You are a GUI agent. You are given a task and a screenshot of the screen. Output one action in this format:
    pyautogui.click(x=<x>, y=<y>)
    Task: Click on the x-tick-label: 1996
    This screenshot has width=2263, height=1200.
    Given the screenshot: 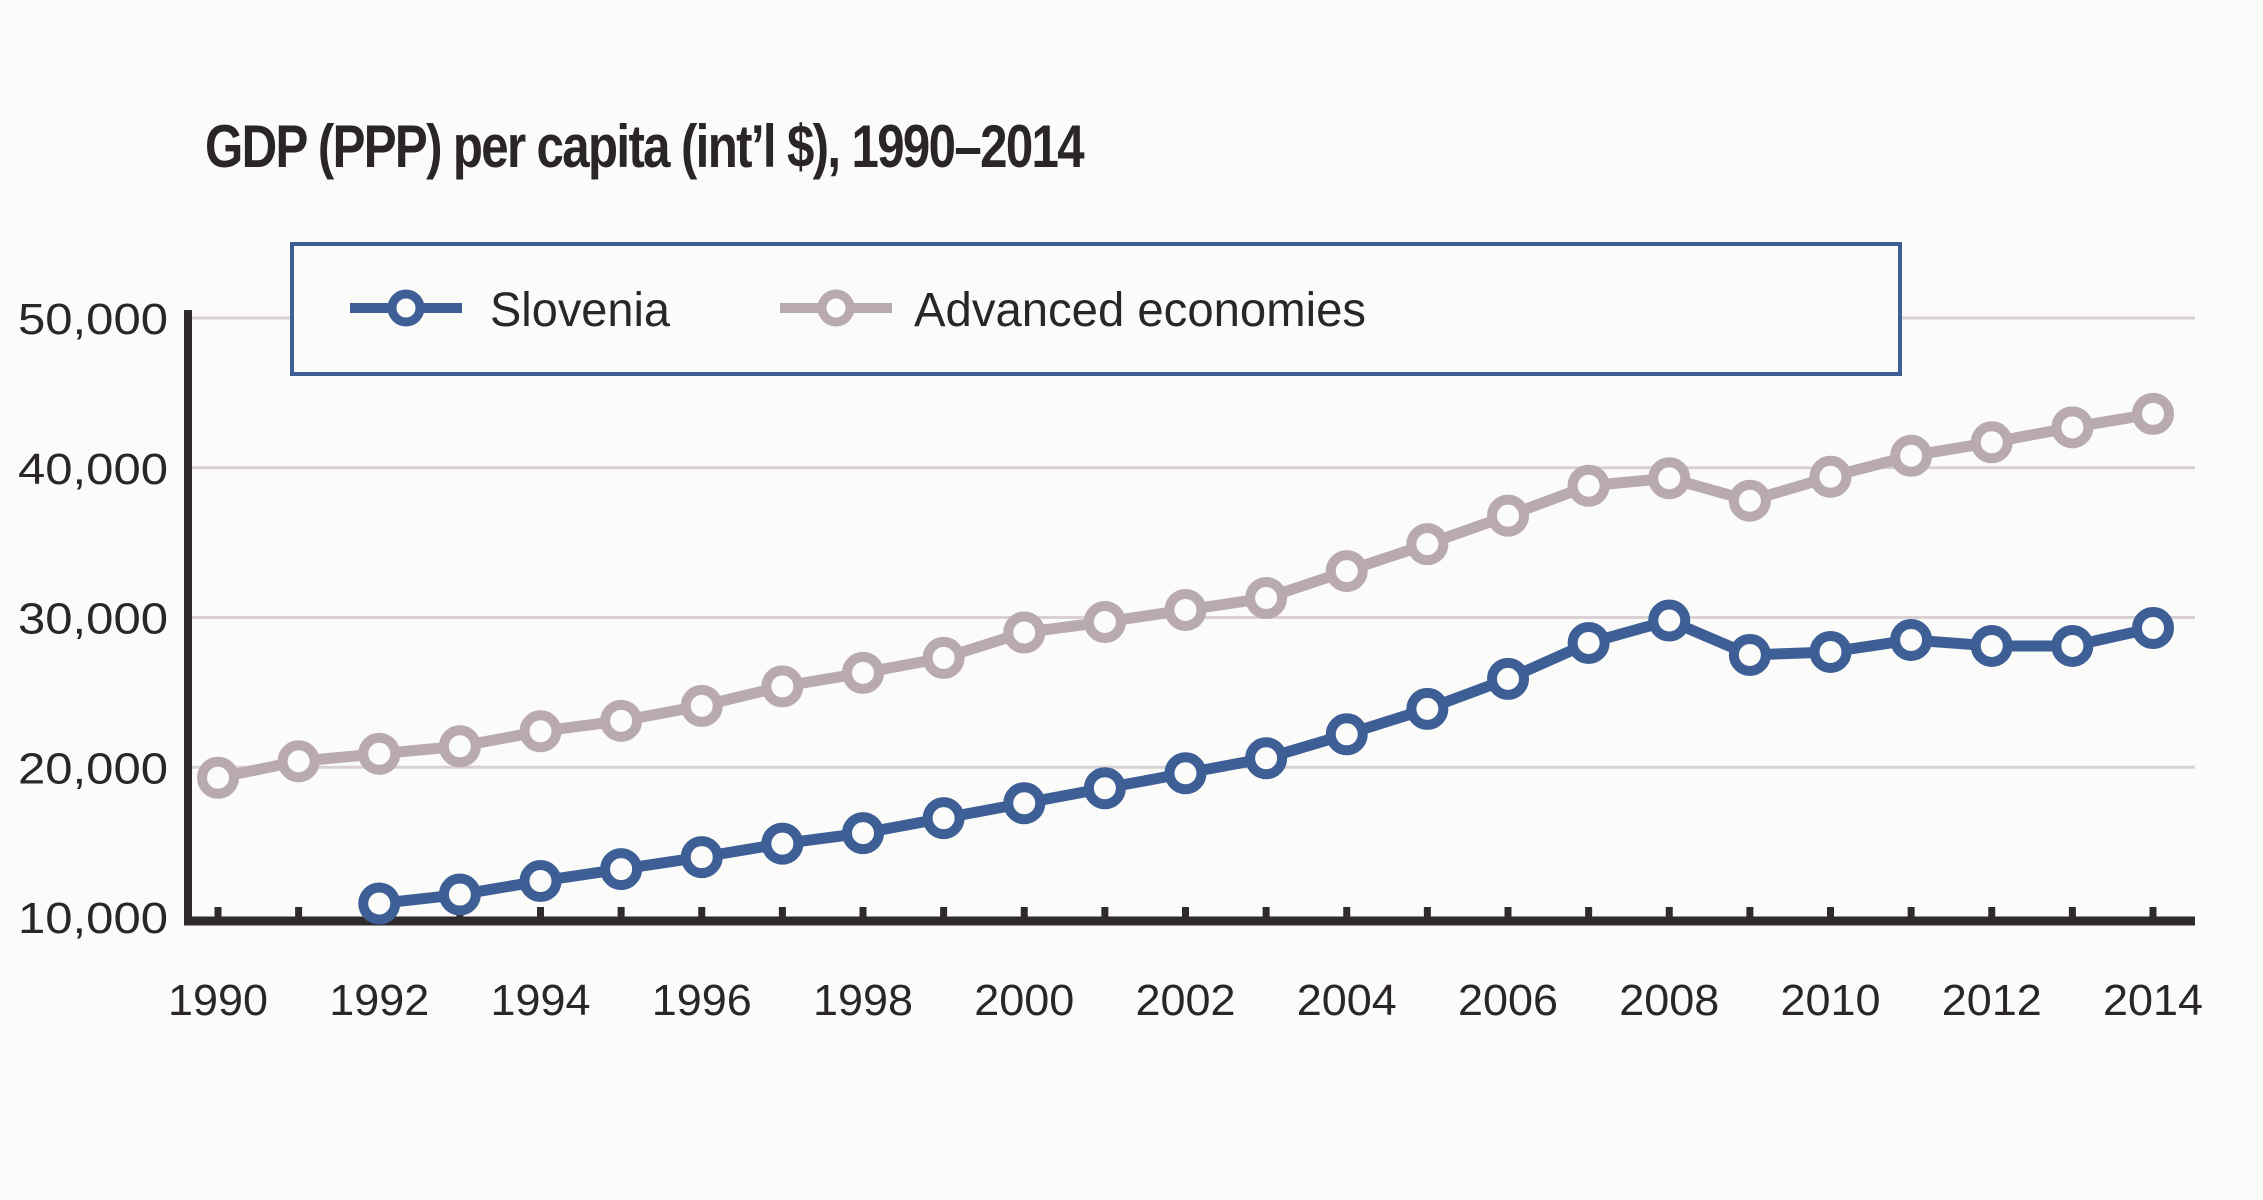 What is the action you would take?
    pyautogui.click(x=702, y=1000)
    